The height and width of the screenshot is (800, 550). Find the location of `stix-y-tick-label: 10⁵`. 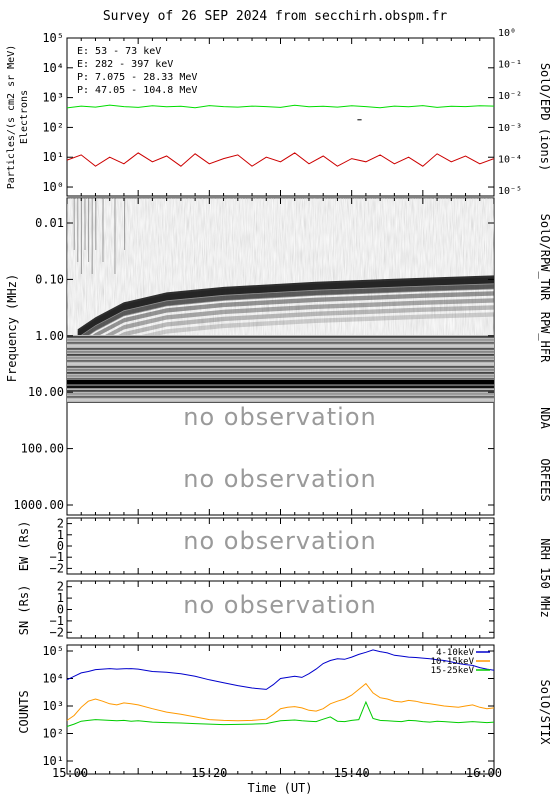

stix-y-tick-label: 10⁵ is located at coordinates (53, 651).